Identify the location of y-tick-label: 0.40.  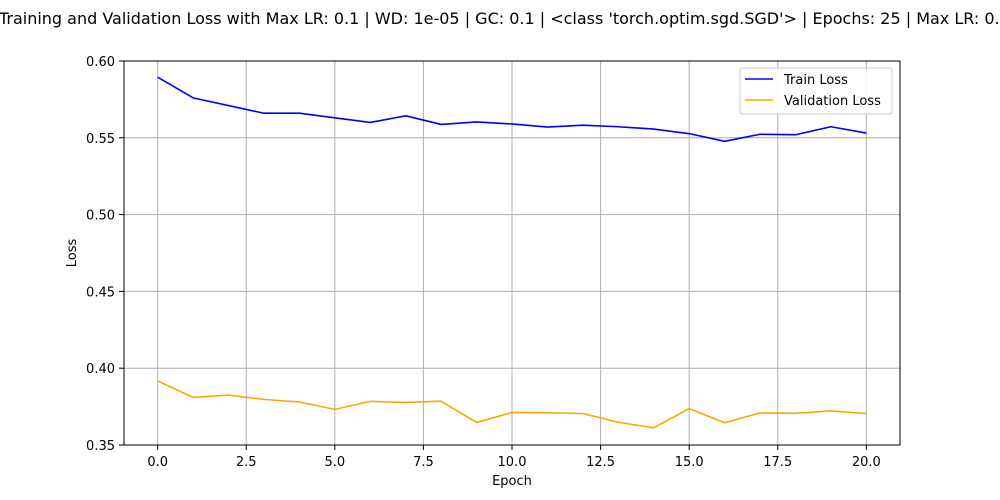
(100, 369).